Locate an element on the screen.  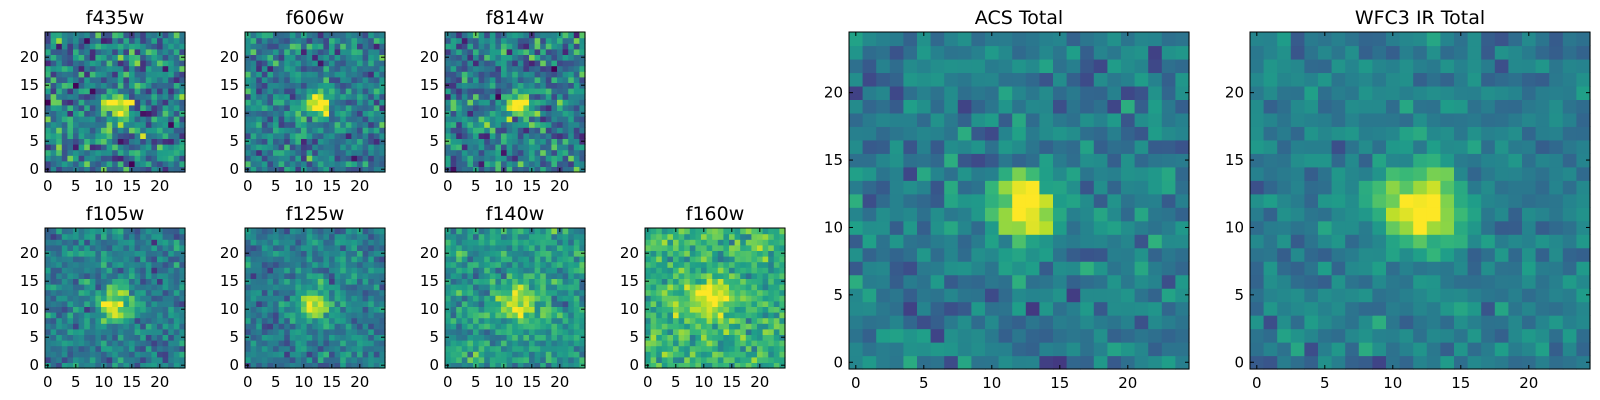
y-tick-label: 15 is located at coordinates (229, 281).